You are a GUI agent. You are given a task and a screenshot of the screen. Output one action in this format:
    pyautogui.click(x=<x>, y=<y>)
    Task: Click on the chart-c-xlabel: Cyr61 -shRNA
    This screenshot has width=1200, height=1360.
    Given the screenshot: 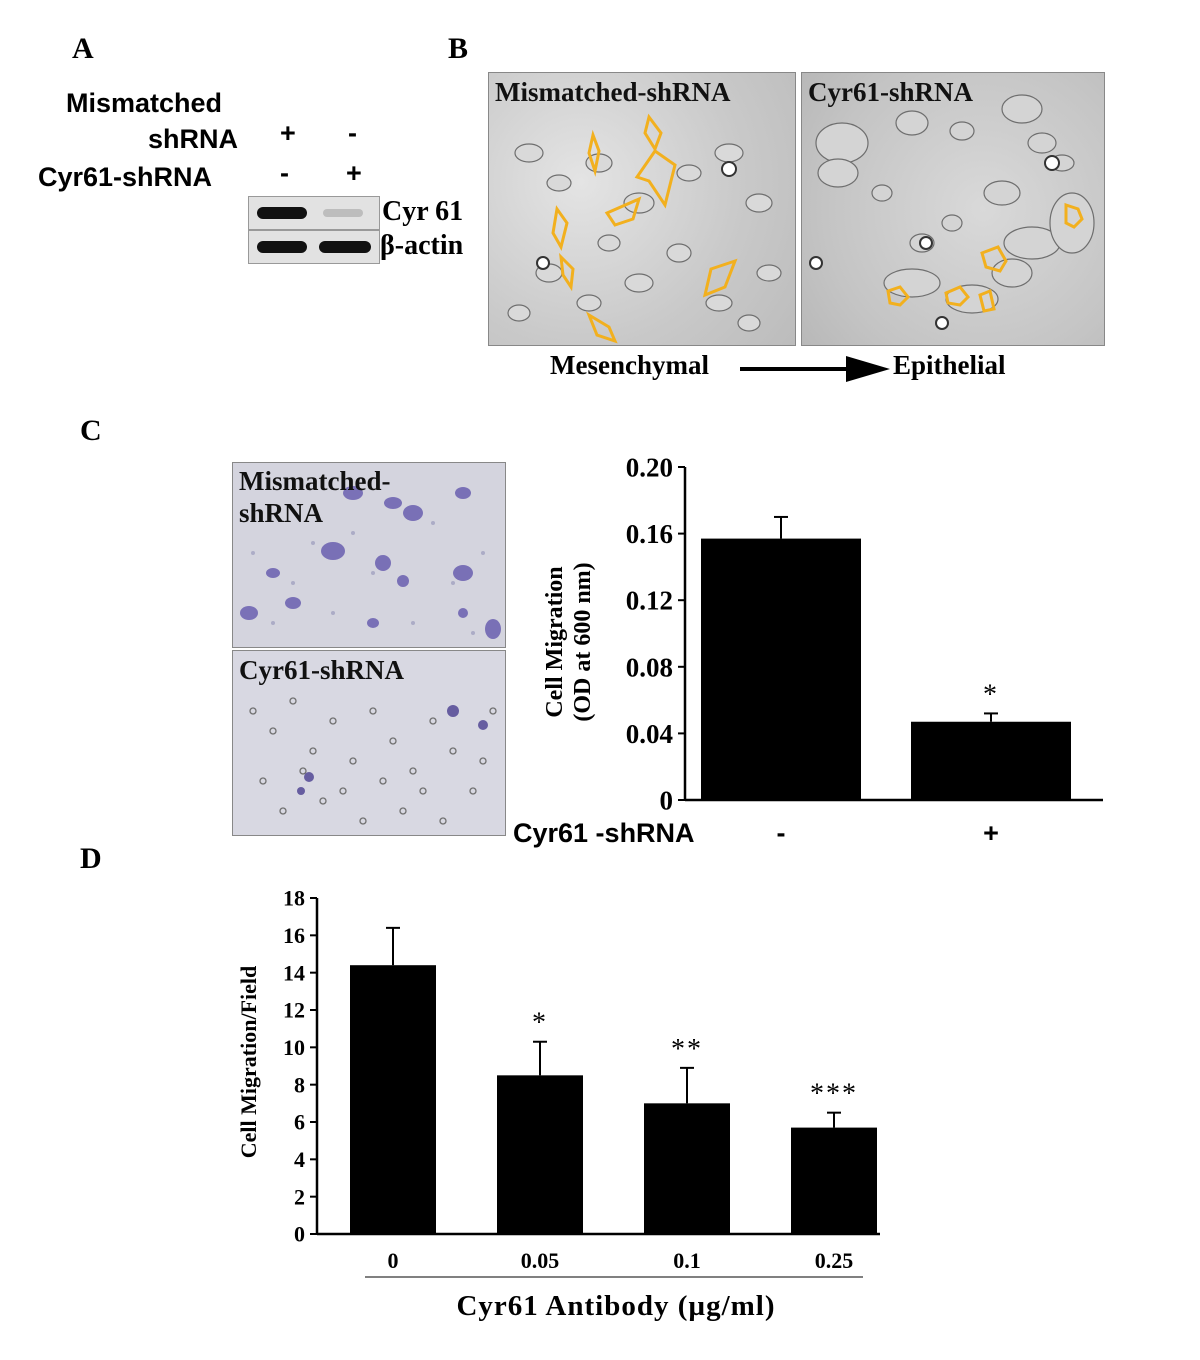 What is the action you would take?
    pyautogui.click(x=604, y=833)
    